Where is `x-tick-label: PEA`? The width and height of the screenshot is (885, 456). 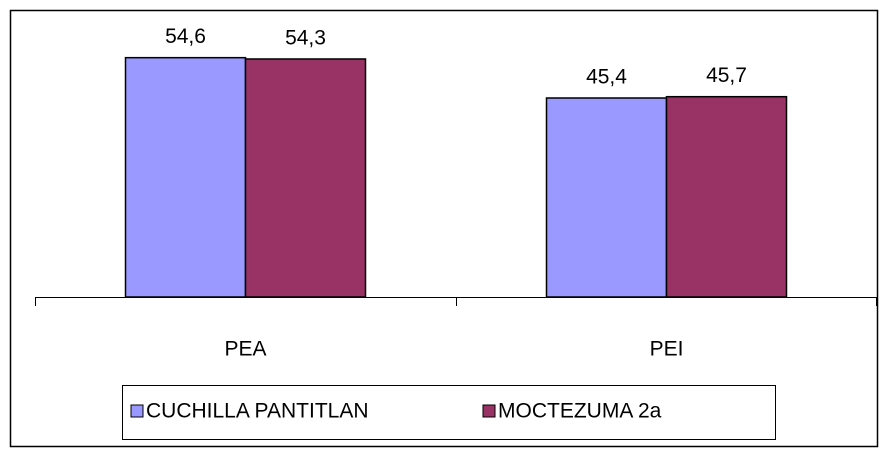
x-tick-label: PEA is located at coordinates (245, 349).